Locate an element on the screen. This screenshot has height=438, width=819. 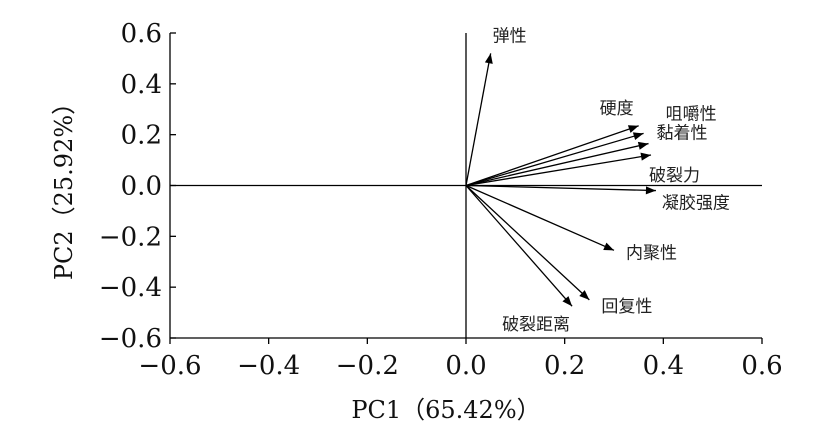
x-ticks: −0.6 −0.4 −0.2 0.0 0.2 0.4 0.6 is located at coordinates (460, 359).